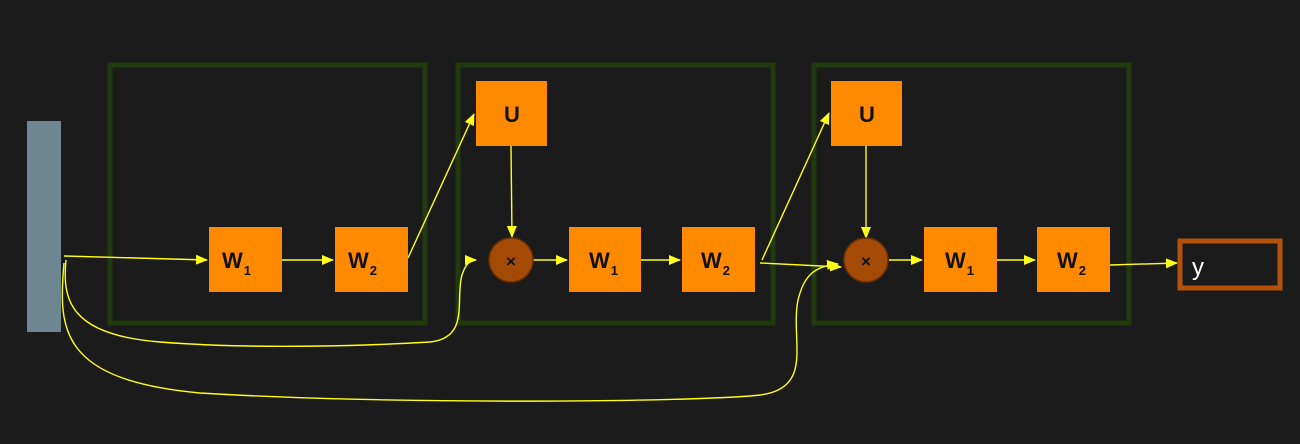  I want to click on block-1-w2-node: W2, so click(371, 259).